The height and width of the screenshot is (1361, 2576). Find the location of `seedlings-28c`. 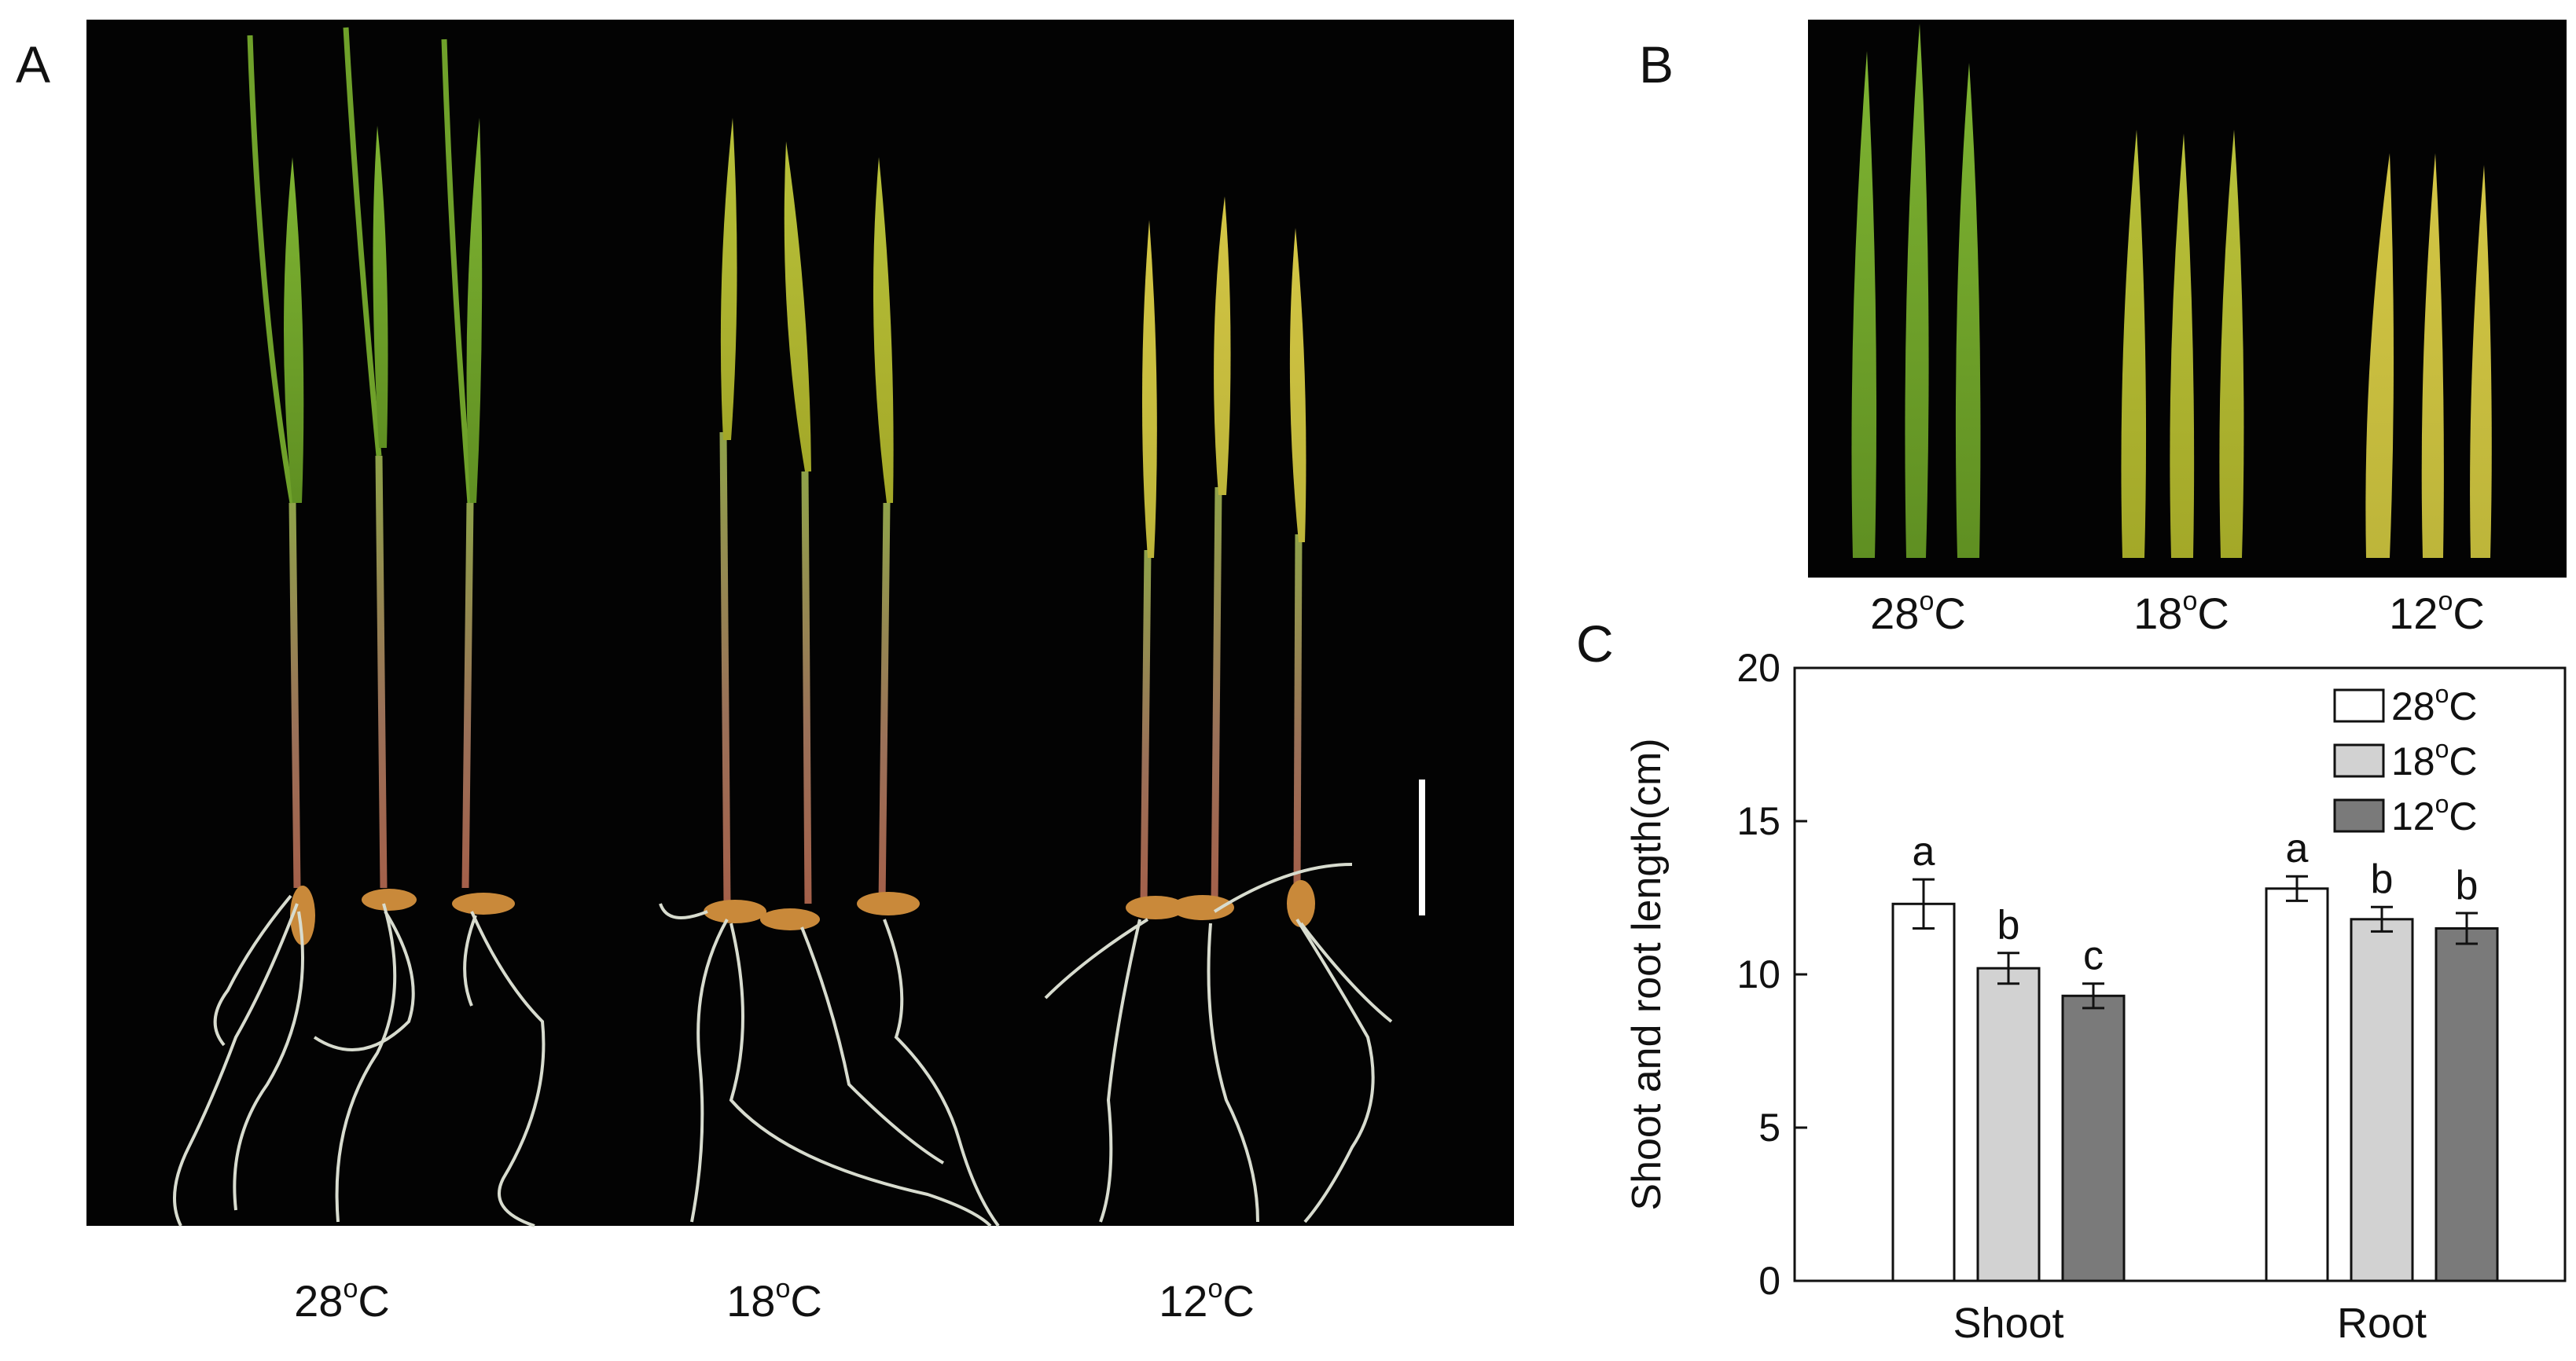

seedlings-28c is located at coordinates (359, 627).